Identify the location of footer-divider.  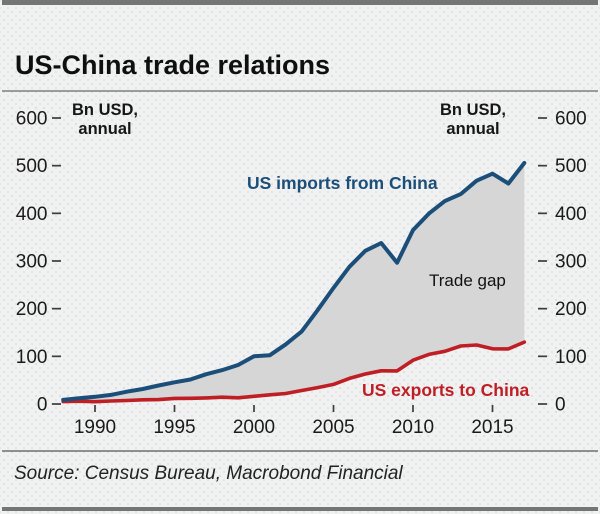
(300, 451).